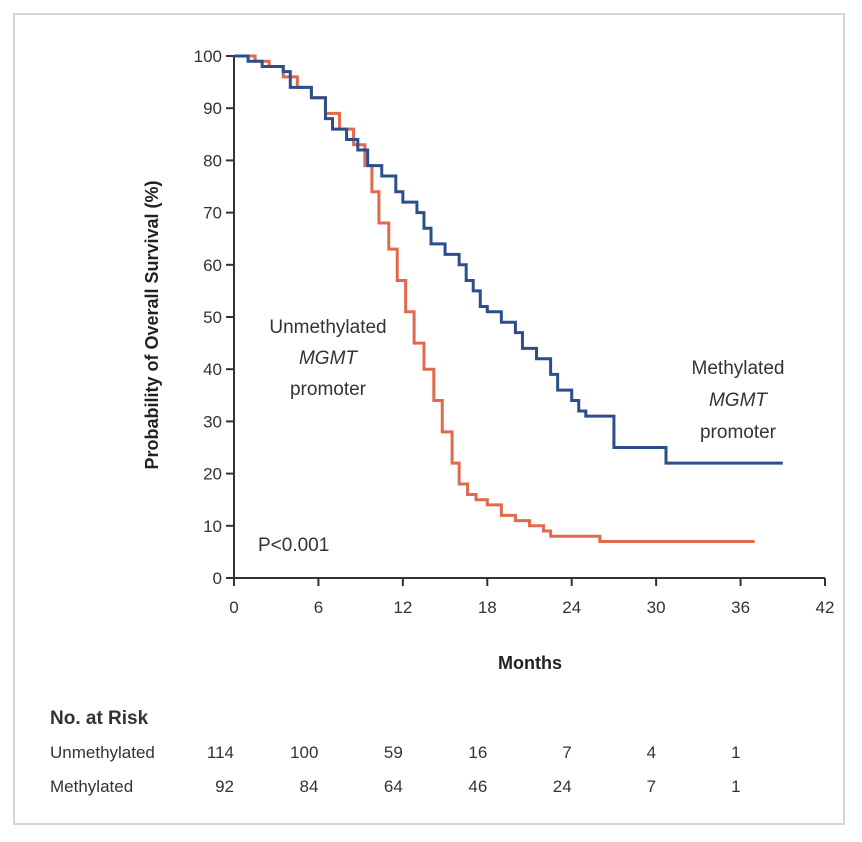  I want to click on x-axis-label: Months, so click(530, 663).